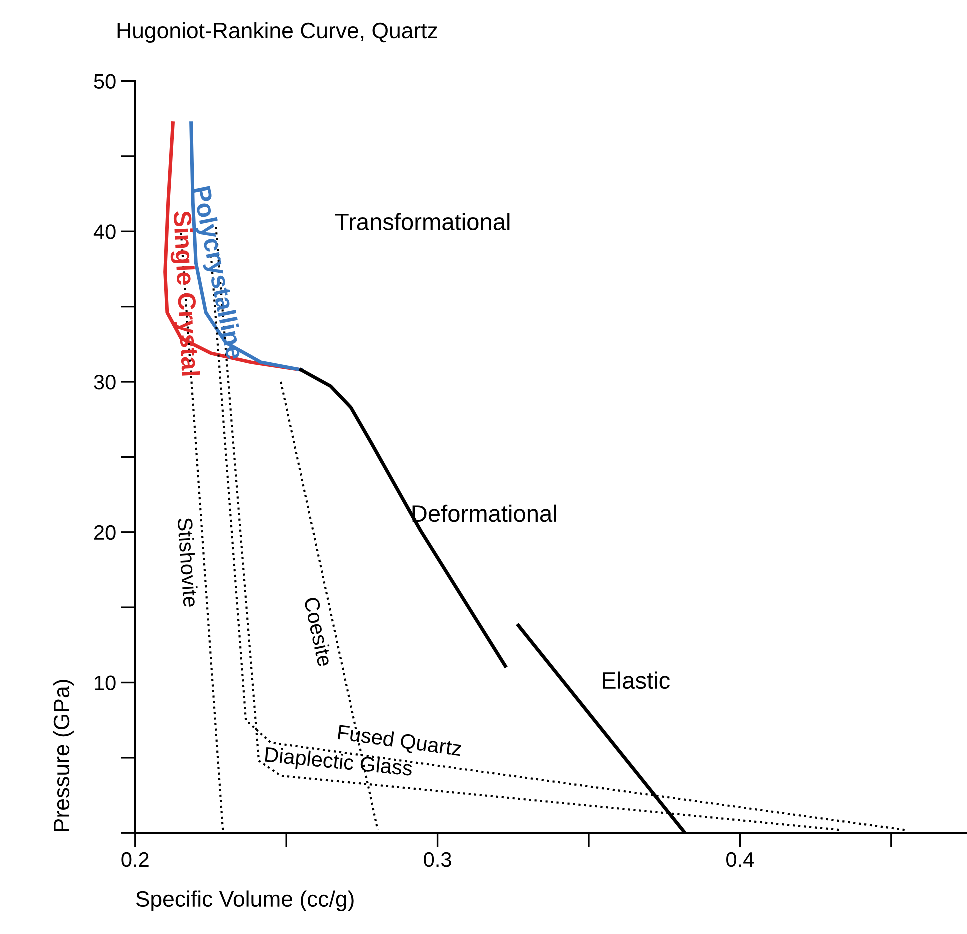 This screenshot has width=967, height=934. I want to click on annotation: Deformational, so click(484, 513).